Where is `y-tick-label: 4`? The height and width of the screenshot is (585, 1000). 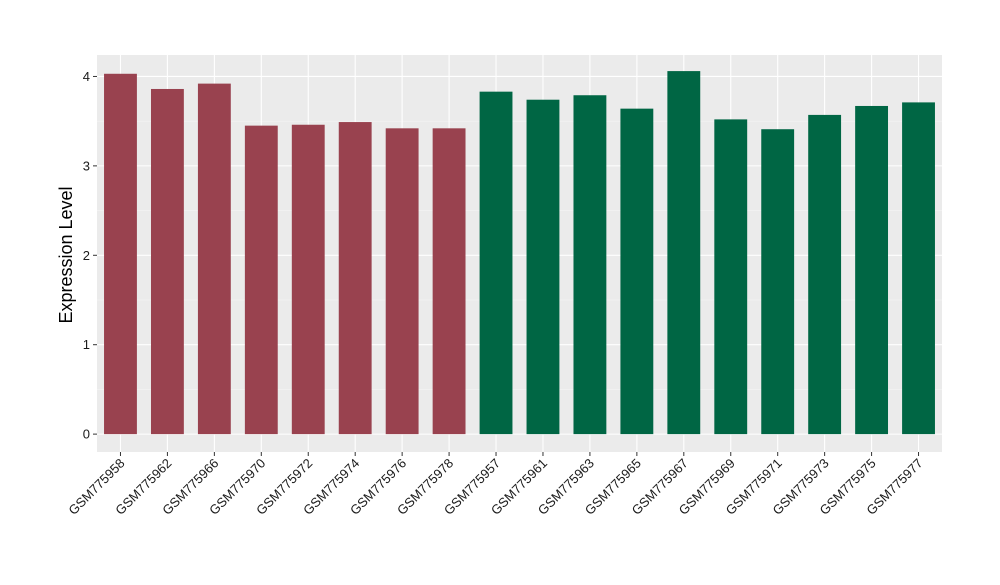 y-tick-label: 4 is located at coordinates (86, 76).